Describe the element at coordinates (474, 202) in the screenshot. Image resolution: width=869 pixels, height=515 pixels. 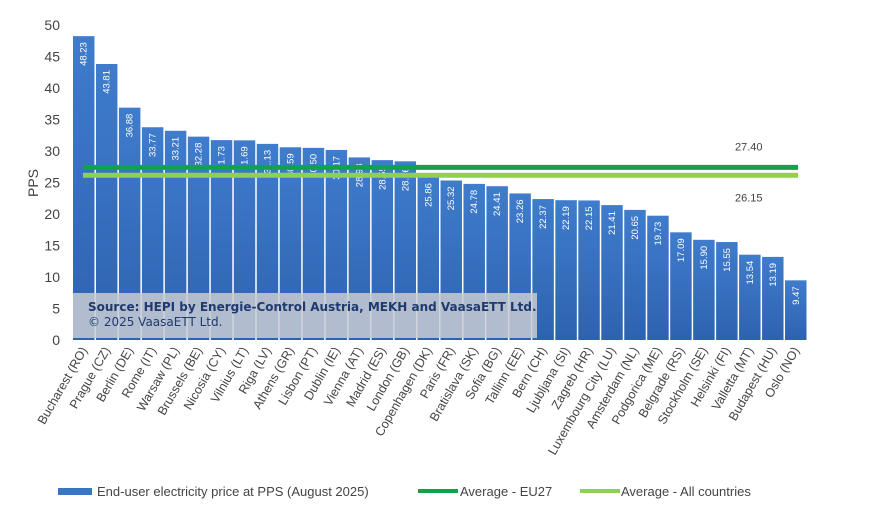
I see `bar-value-label: 24.78` at that location.